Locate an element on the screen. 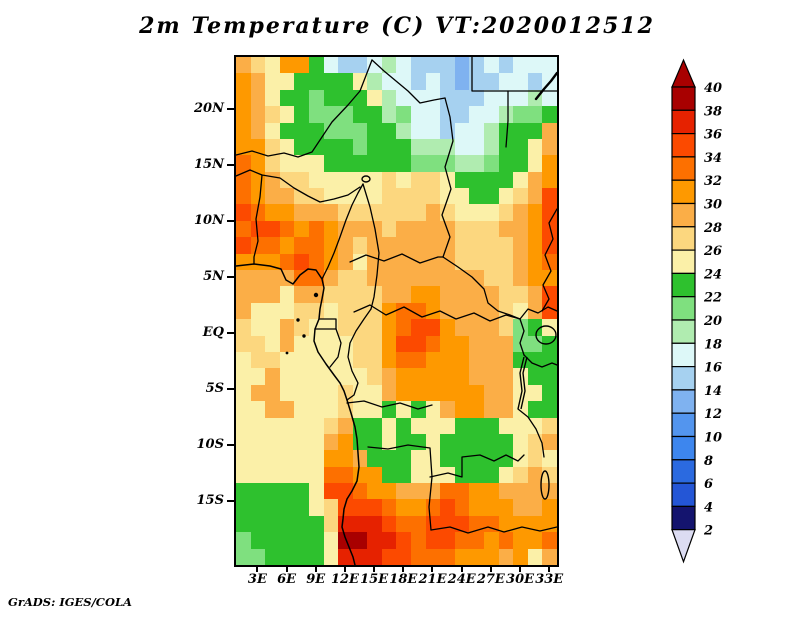  colorbar-tick-label: 26 is located at coordinates (712, 251).